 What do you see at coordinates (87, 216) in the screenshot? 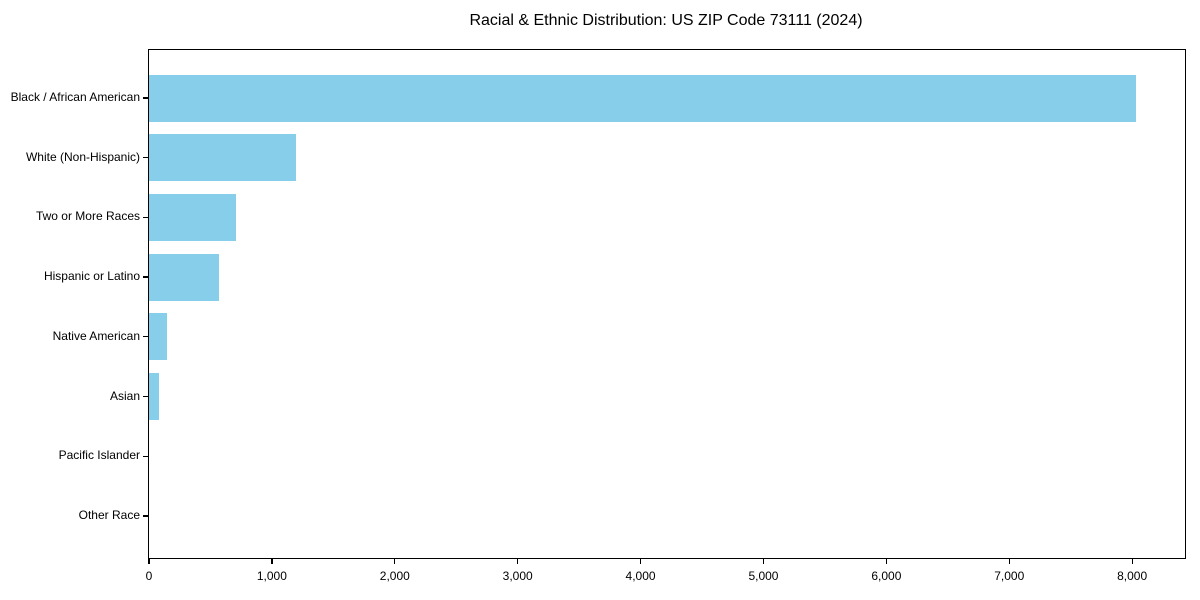
I see `y-tick-label: Two or More Races` at bounding box center [87, 216].